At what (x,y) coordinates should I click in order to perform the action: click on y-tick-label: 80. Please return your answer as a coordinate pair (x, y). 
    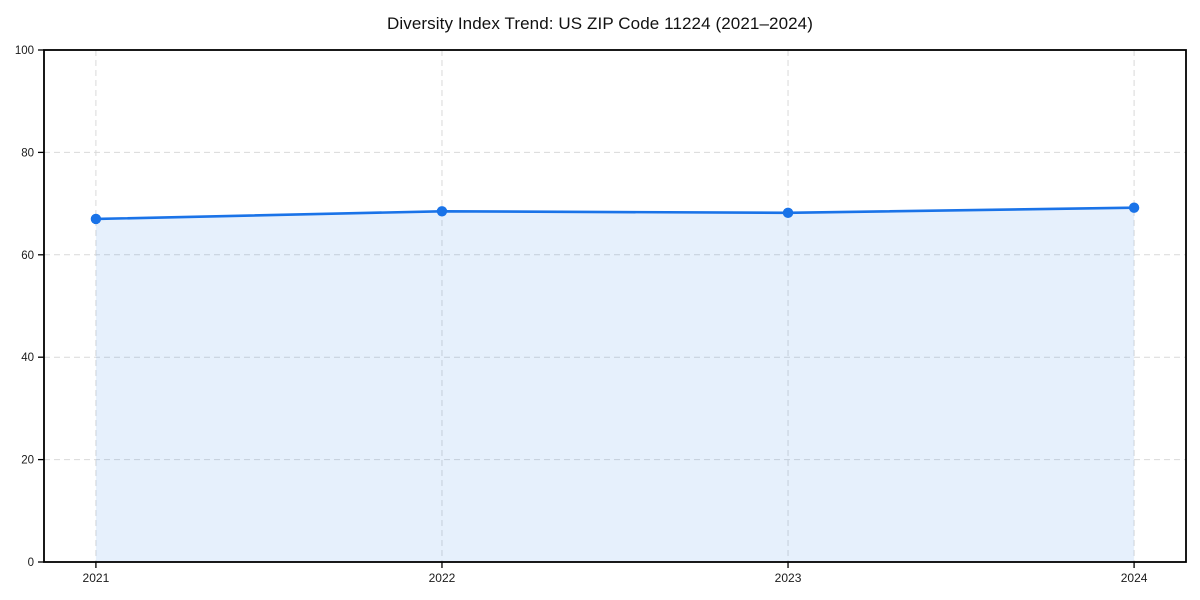
    Looking at the image, I should click on (27, 153).